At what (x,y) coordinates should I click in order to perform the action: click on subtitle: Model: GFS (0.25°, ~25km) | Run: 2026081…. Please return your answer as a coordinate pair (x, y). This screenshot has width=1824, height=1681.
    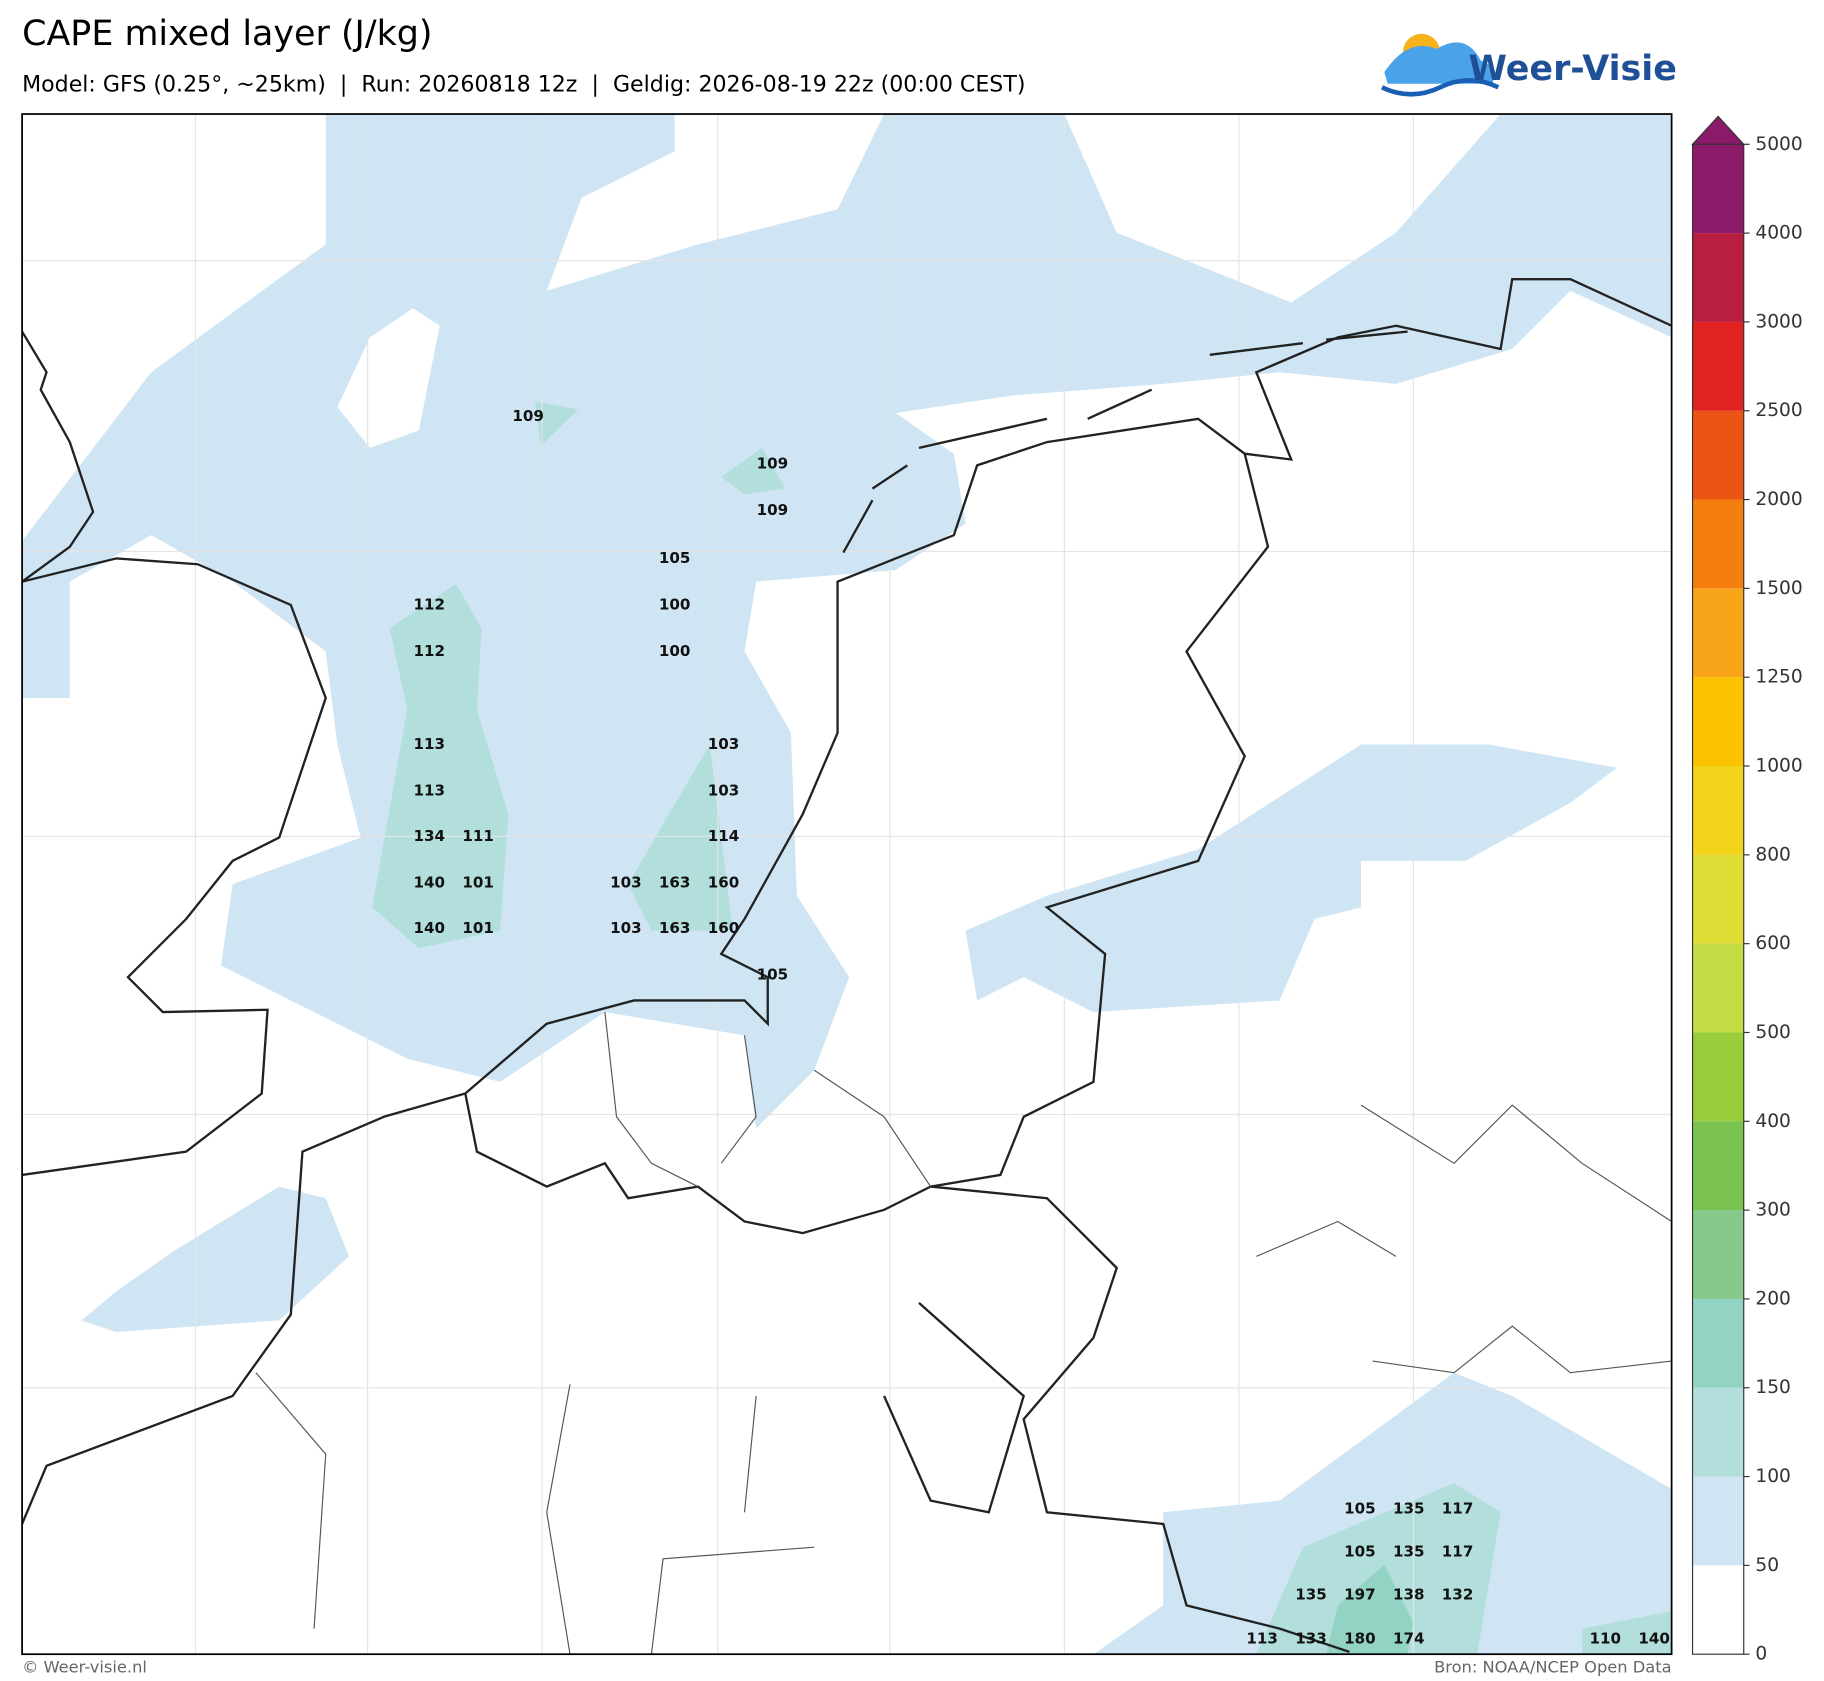
    Looking at the image, I should click on (523, 84).